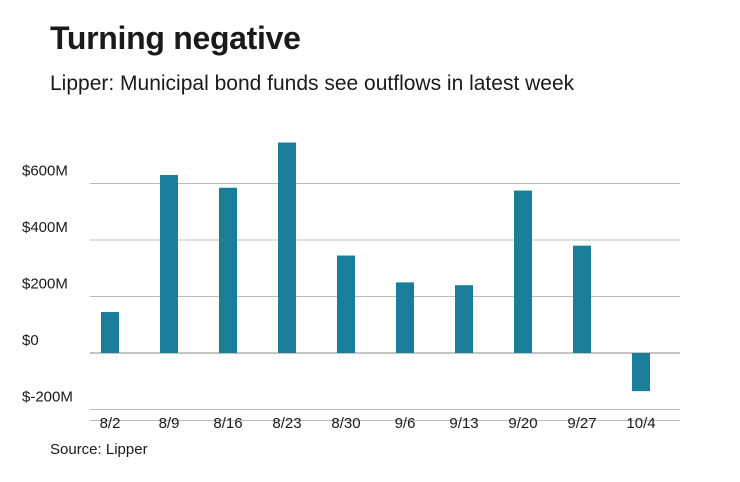 The width and height of the screenshot is (740, 482). Describe the element at coordinates (227, 423) in the screenshot. I see `x-tick-label: 8/16` at that location.